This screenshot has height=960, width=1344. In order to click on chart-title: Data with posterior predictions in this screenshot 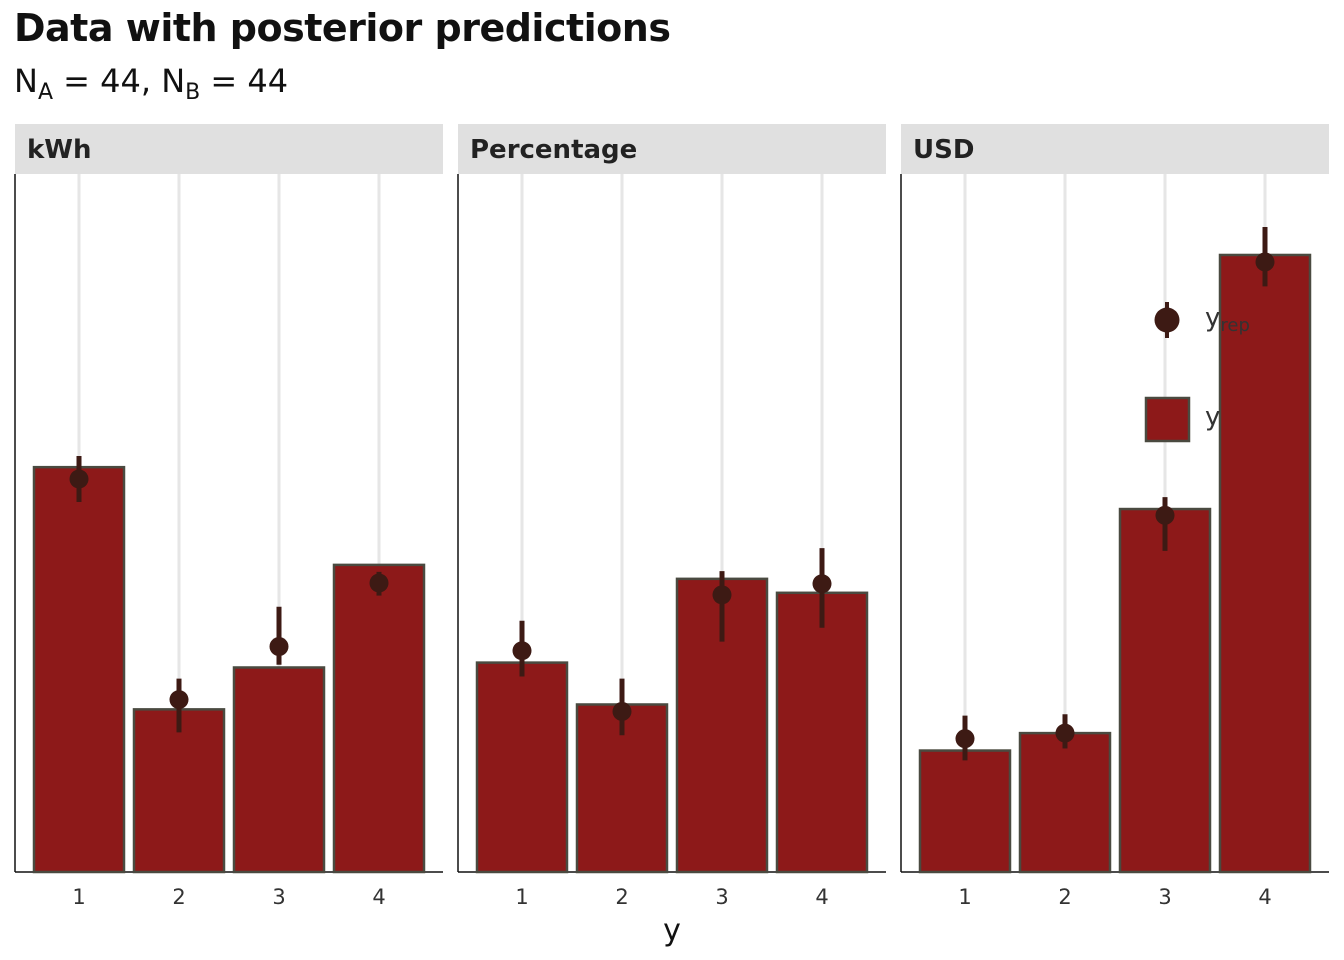, I will do `click(342, 28)`.